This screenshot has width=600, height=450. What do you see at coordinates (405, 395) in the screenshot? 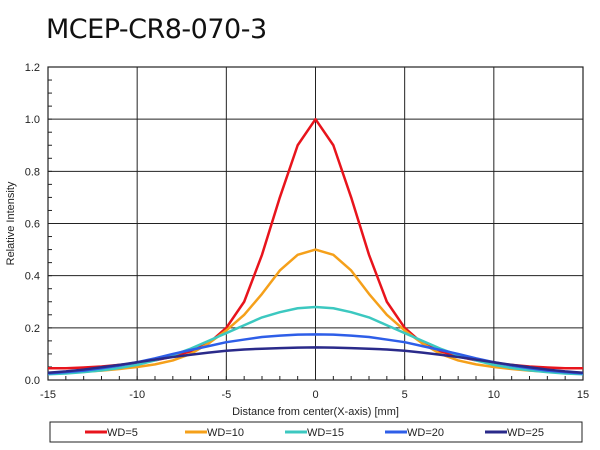
I see `x-tick-label: 5` at bounding box center [405, 395].